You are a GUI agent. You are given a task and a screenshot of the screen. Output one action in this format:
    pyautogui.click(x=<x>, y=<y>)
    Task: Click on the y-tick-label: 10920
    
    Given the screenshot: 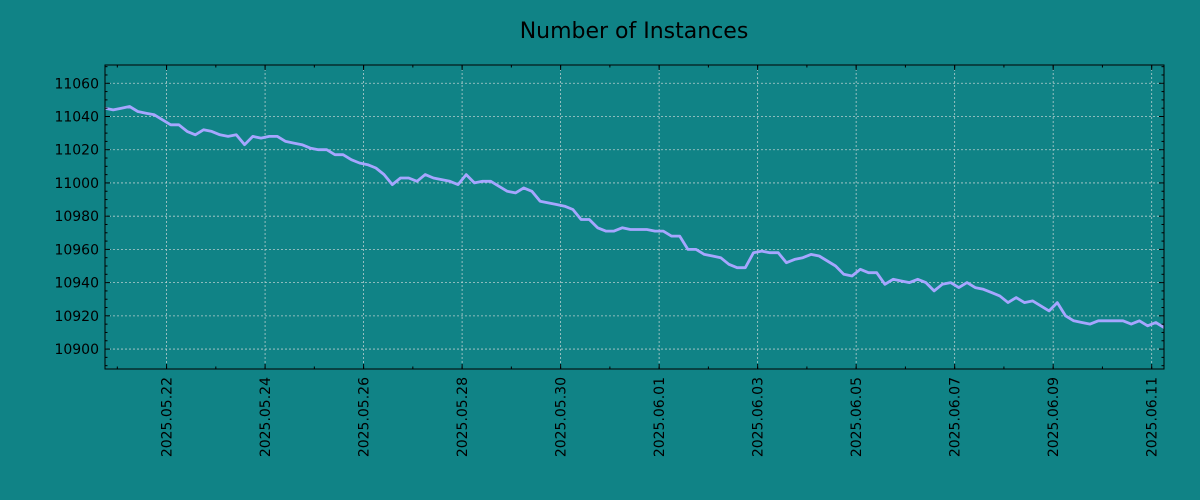 What is the action you would take?
    pyautogui.click(x=76, y=317)
    